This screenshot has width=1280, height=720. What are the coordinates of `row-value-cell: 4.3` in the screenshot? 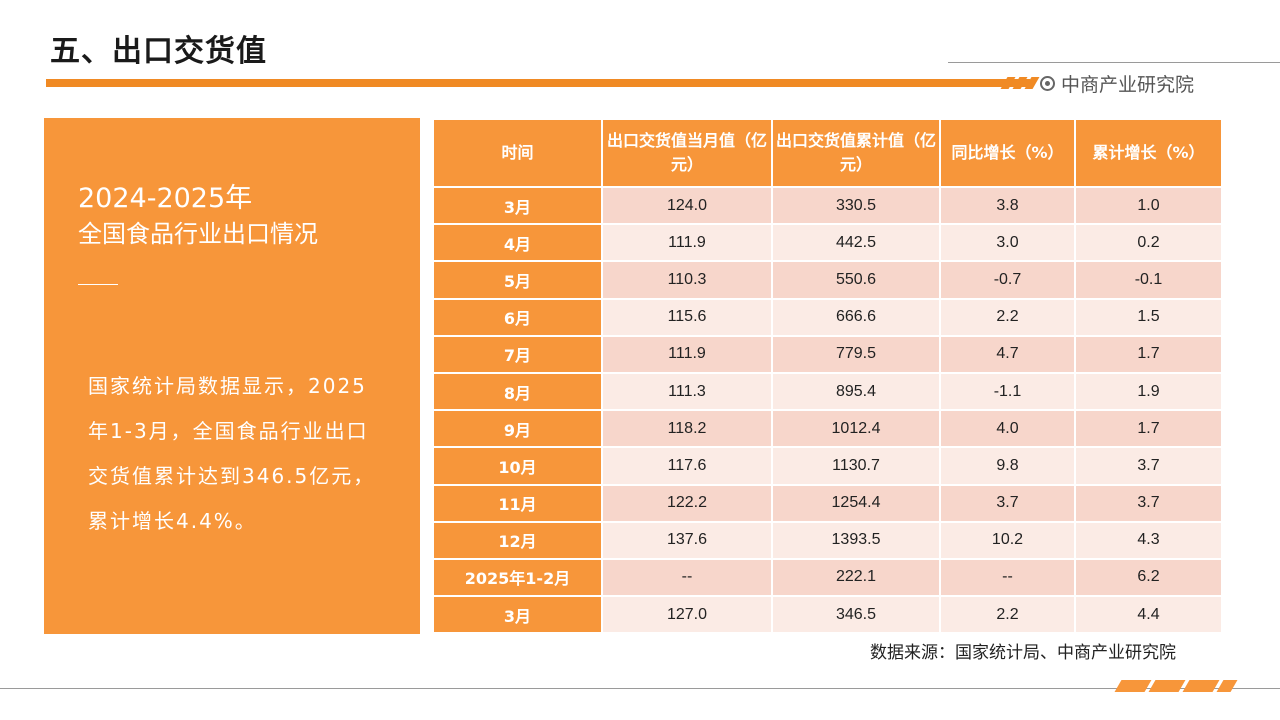 It's located at (1148, 540).